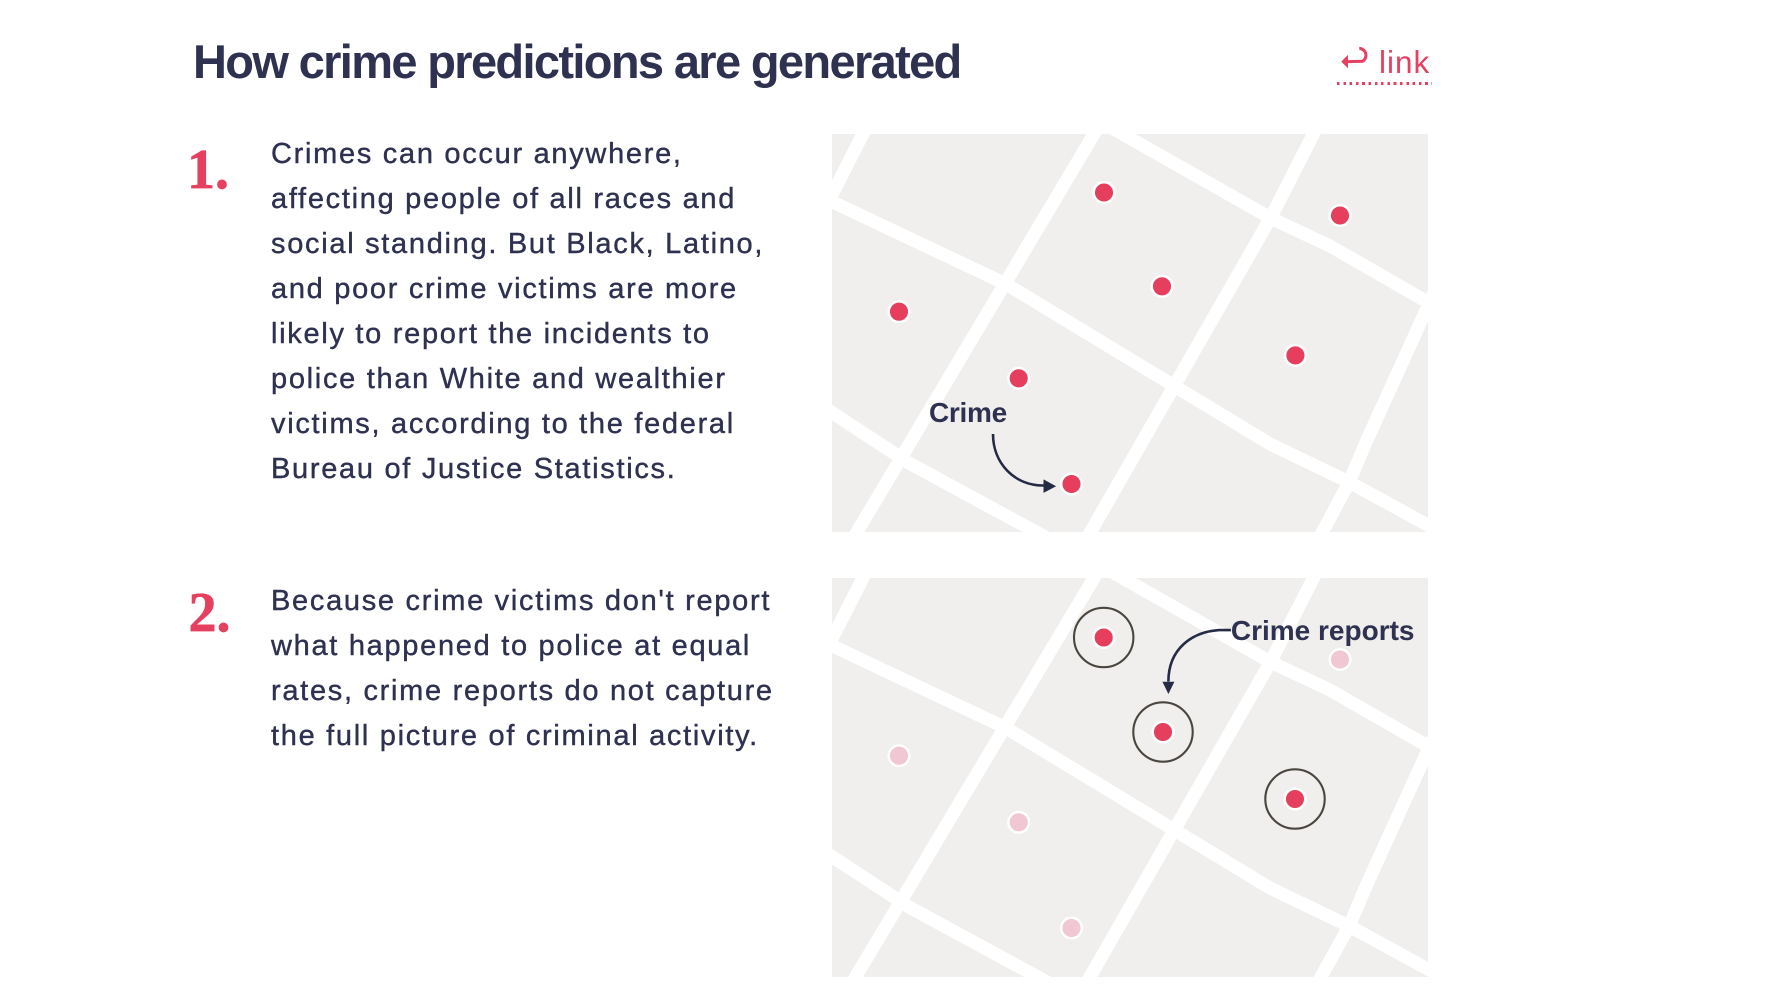 The width and height of the screenshot is (1792, 1008). I want to click on svg-text: Crime reports, so click(1323, 630).